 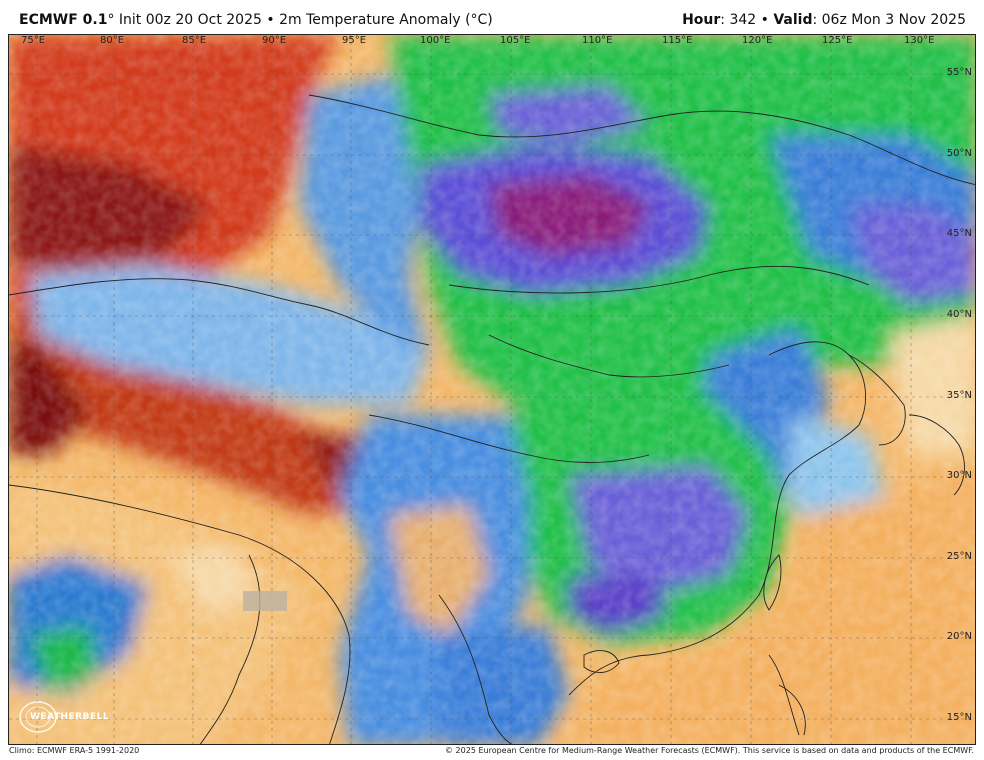 What do you see at coordinates (837, 40) in the screenshot?
I see `lon-label-125: 125°E` at bounding box center [837, 40].